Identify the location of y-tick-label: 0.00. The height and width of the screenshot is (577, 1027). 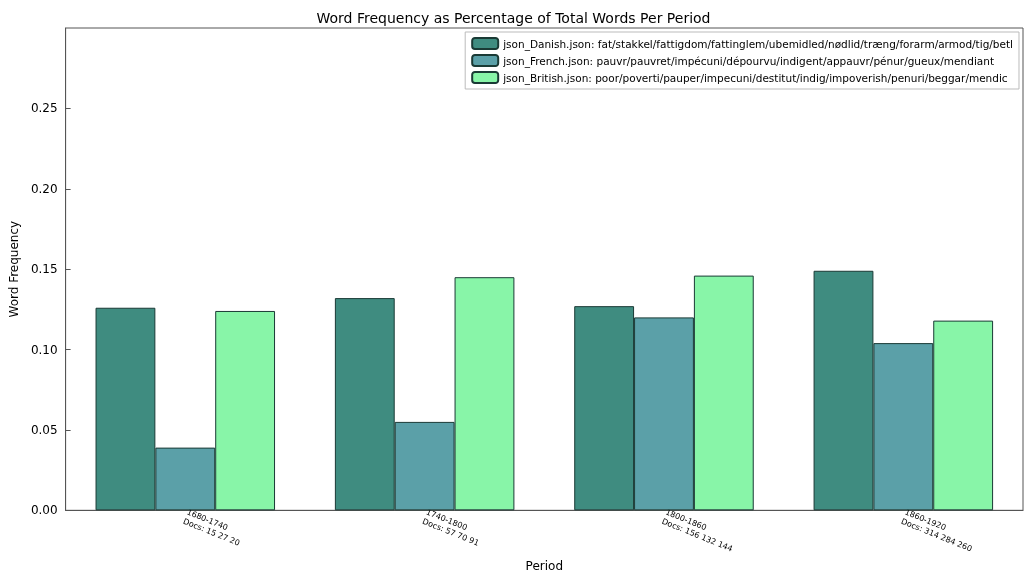
(44, 510).